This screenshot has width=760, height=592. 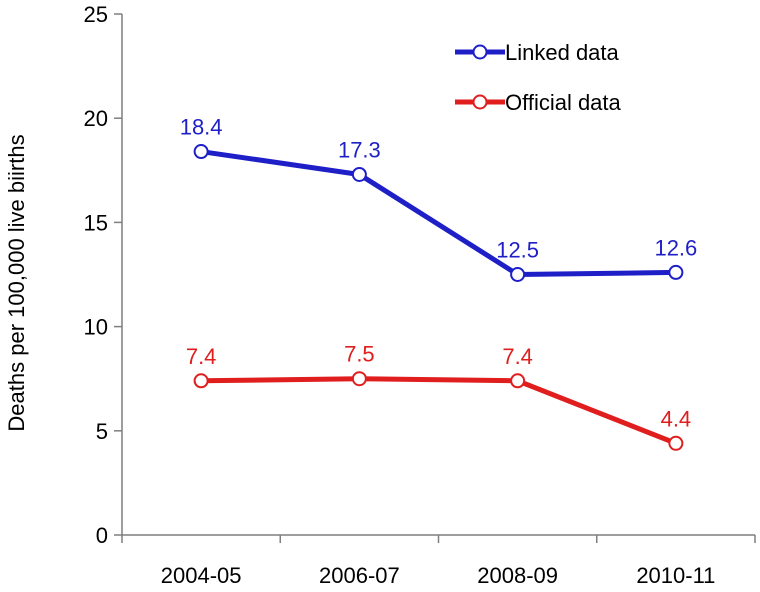 I want to click on y-tick-label: 5, so click(x=102, y=431).